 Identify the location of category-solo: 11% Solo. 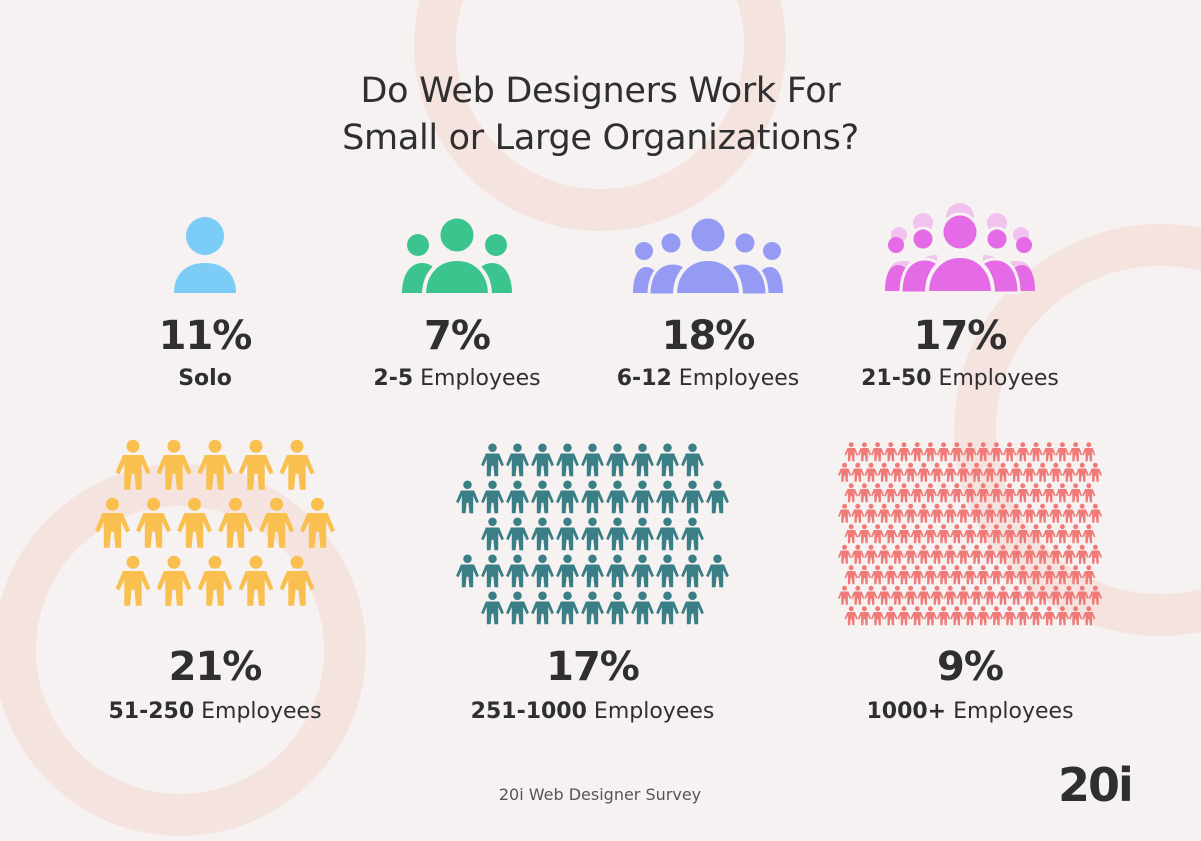
(205, 305).